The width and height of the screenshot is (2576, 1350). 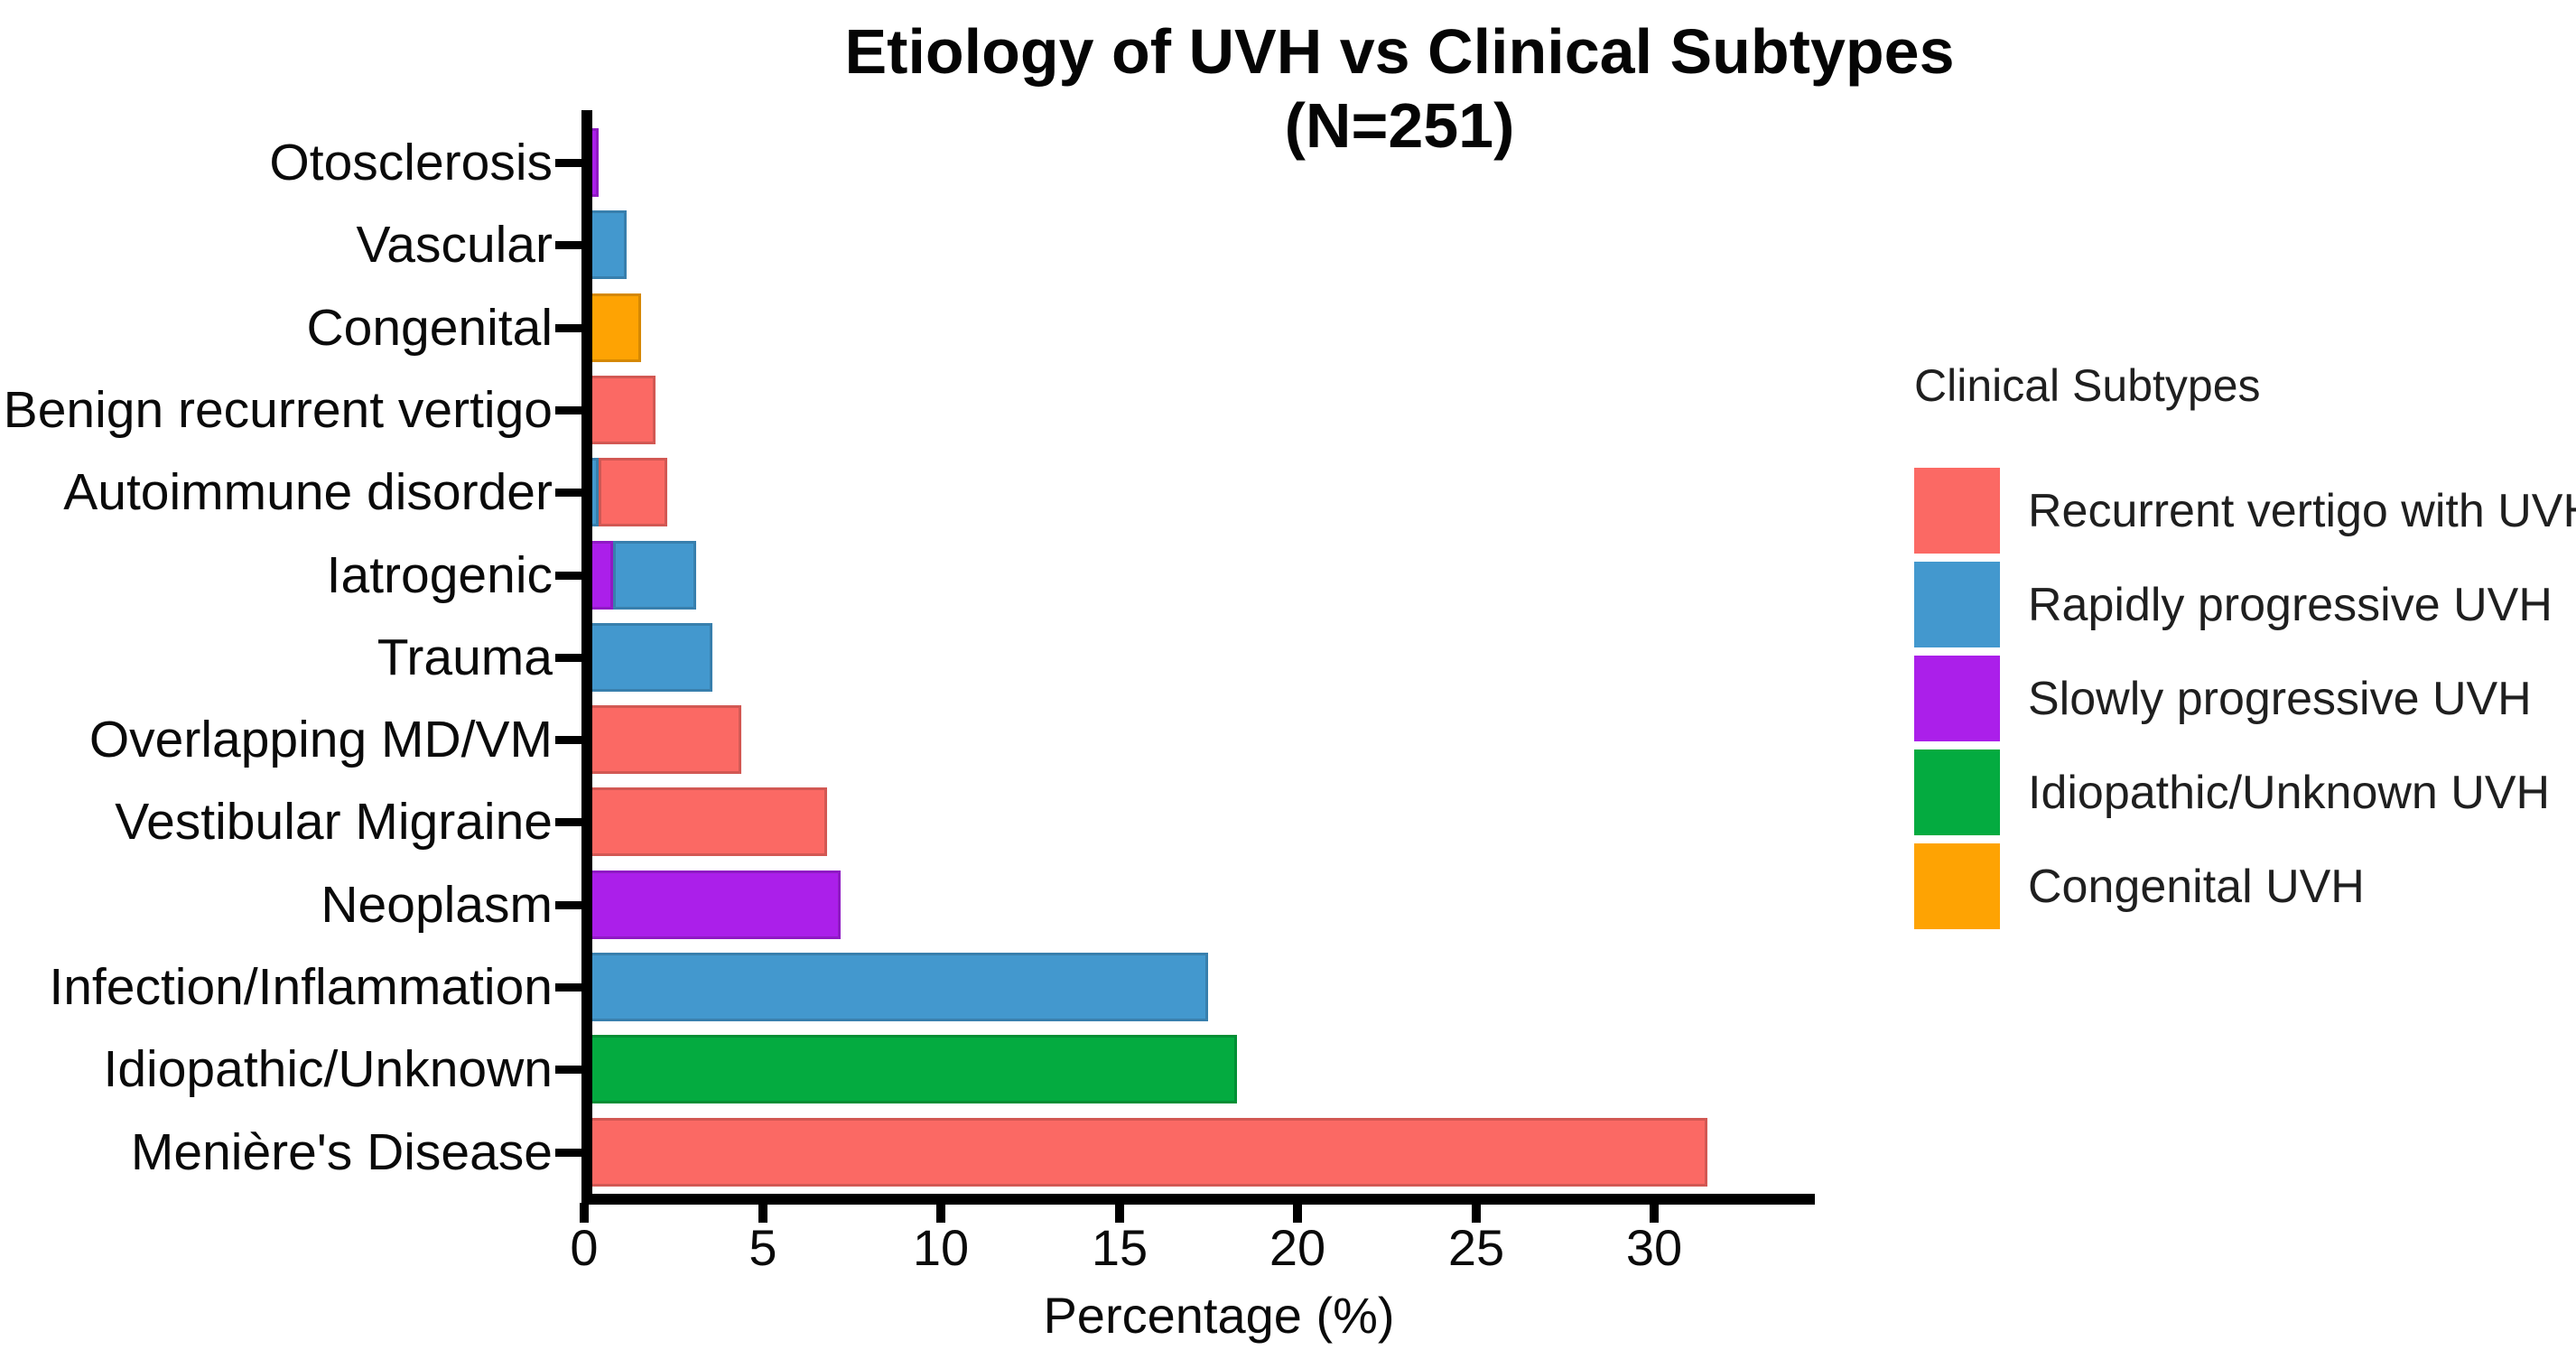 What do you see at coordinates (1654, 1247) in the screenshot?
I see `x-axis-tick-label: 30` at bounding box center [1654, 1247].